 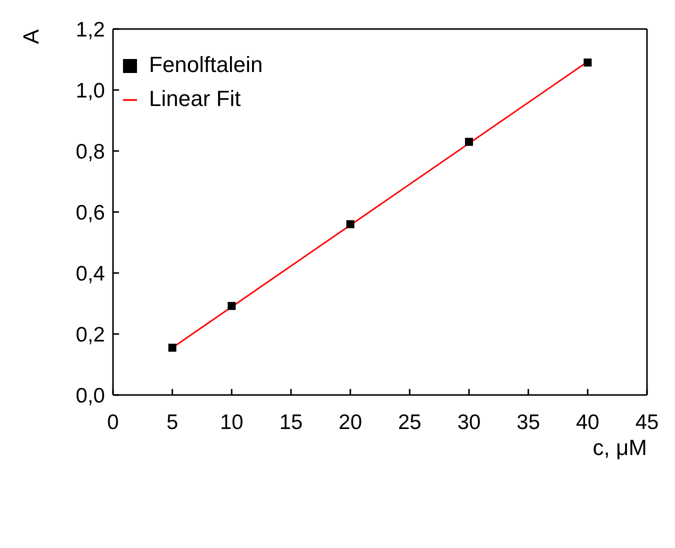 I want to click on x-axis-title: c, μM, so click(x=619, y=447).